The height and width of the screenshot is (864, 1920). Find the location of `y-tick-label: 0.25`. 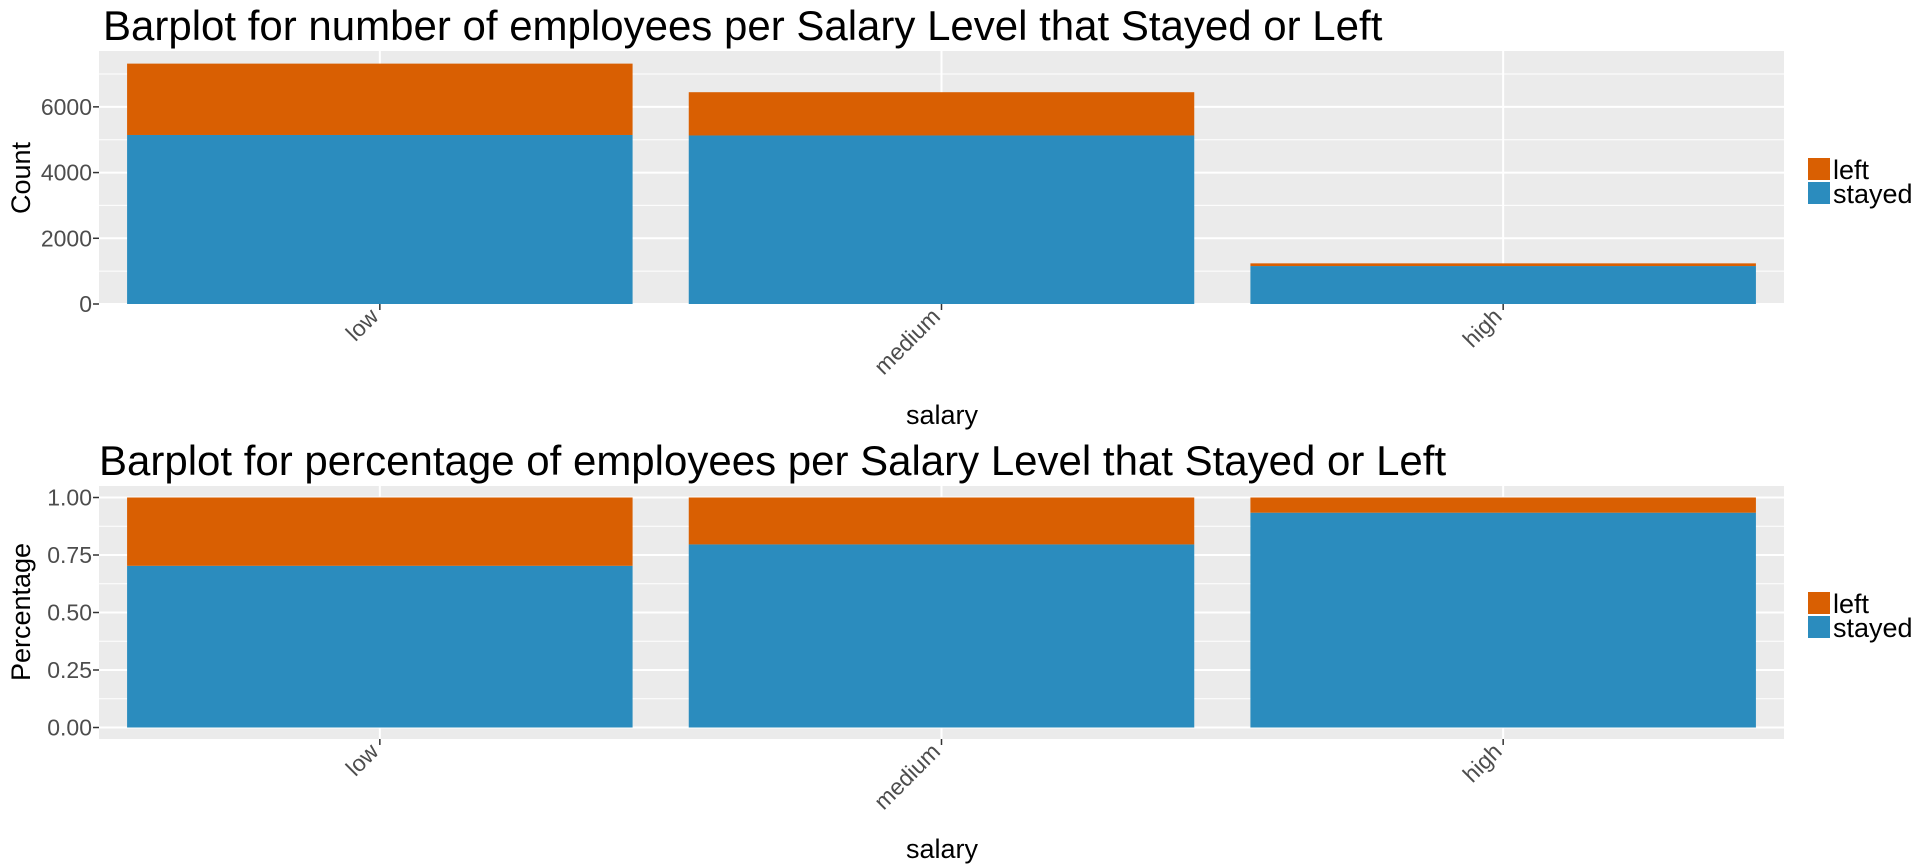

y-tick-label: 0.25 is located at coordinates (69, 670).